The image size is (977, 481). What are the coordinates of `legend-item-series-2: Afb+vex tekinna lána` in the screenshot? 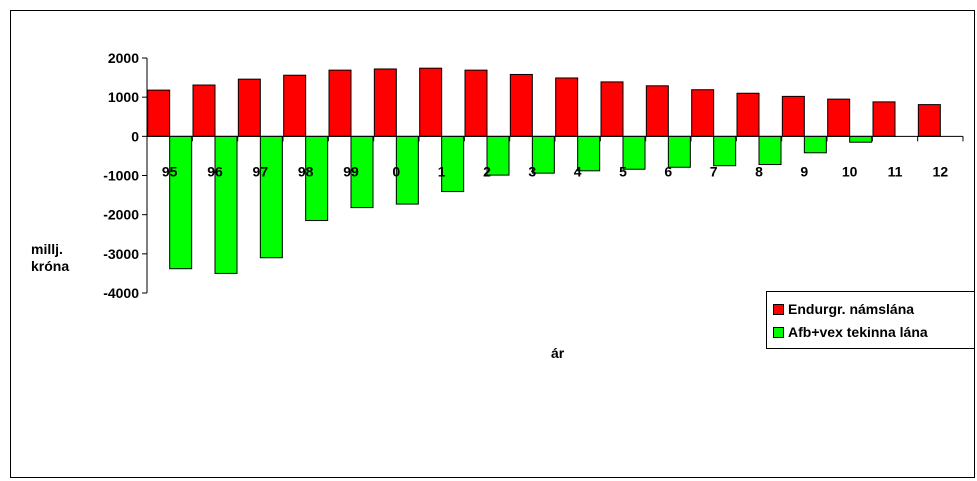 It's located at (850, 332).